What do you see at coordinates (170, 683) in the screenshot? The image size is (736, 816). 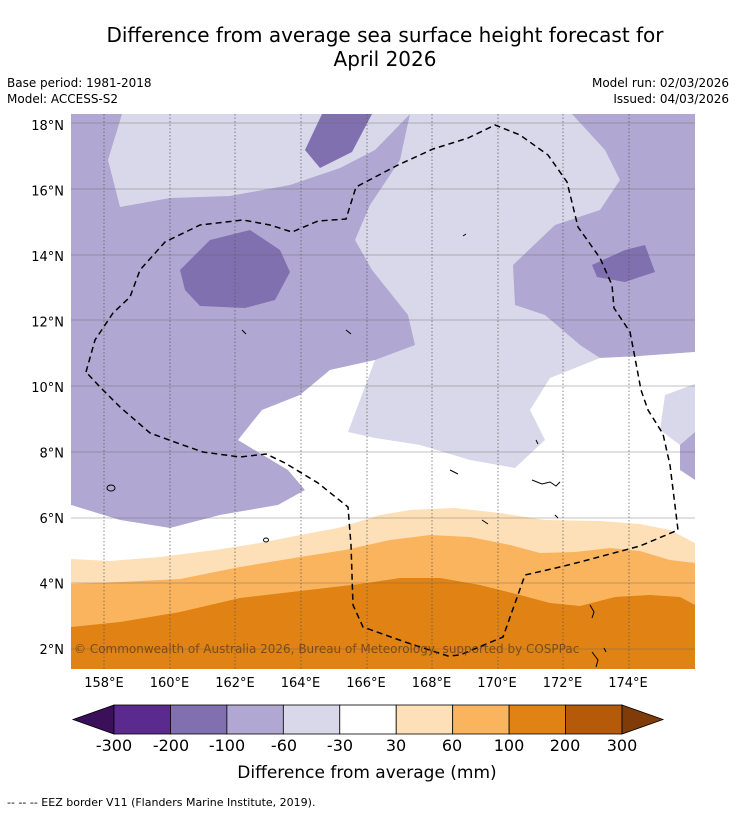 I see `x-tick-label: 160°E` at bounding box center [170, 683].